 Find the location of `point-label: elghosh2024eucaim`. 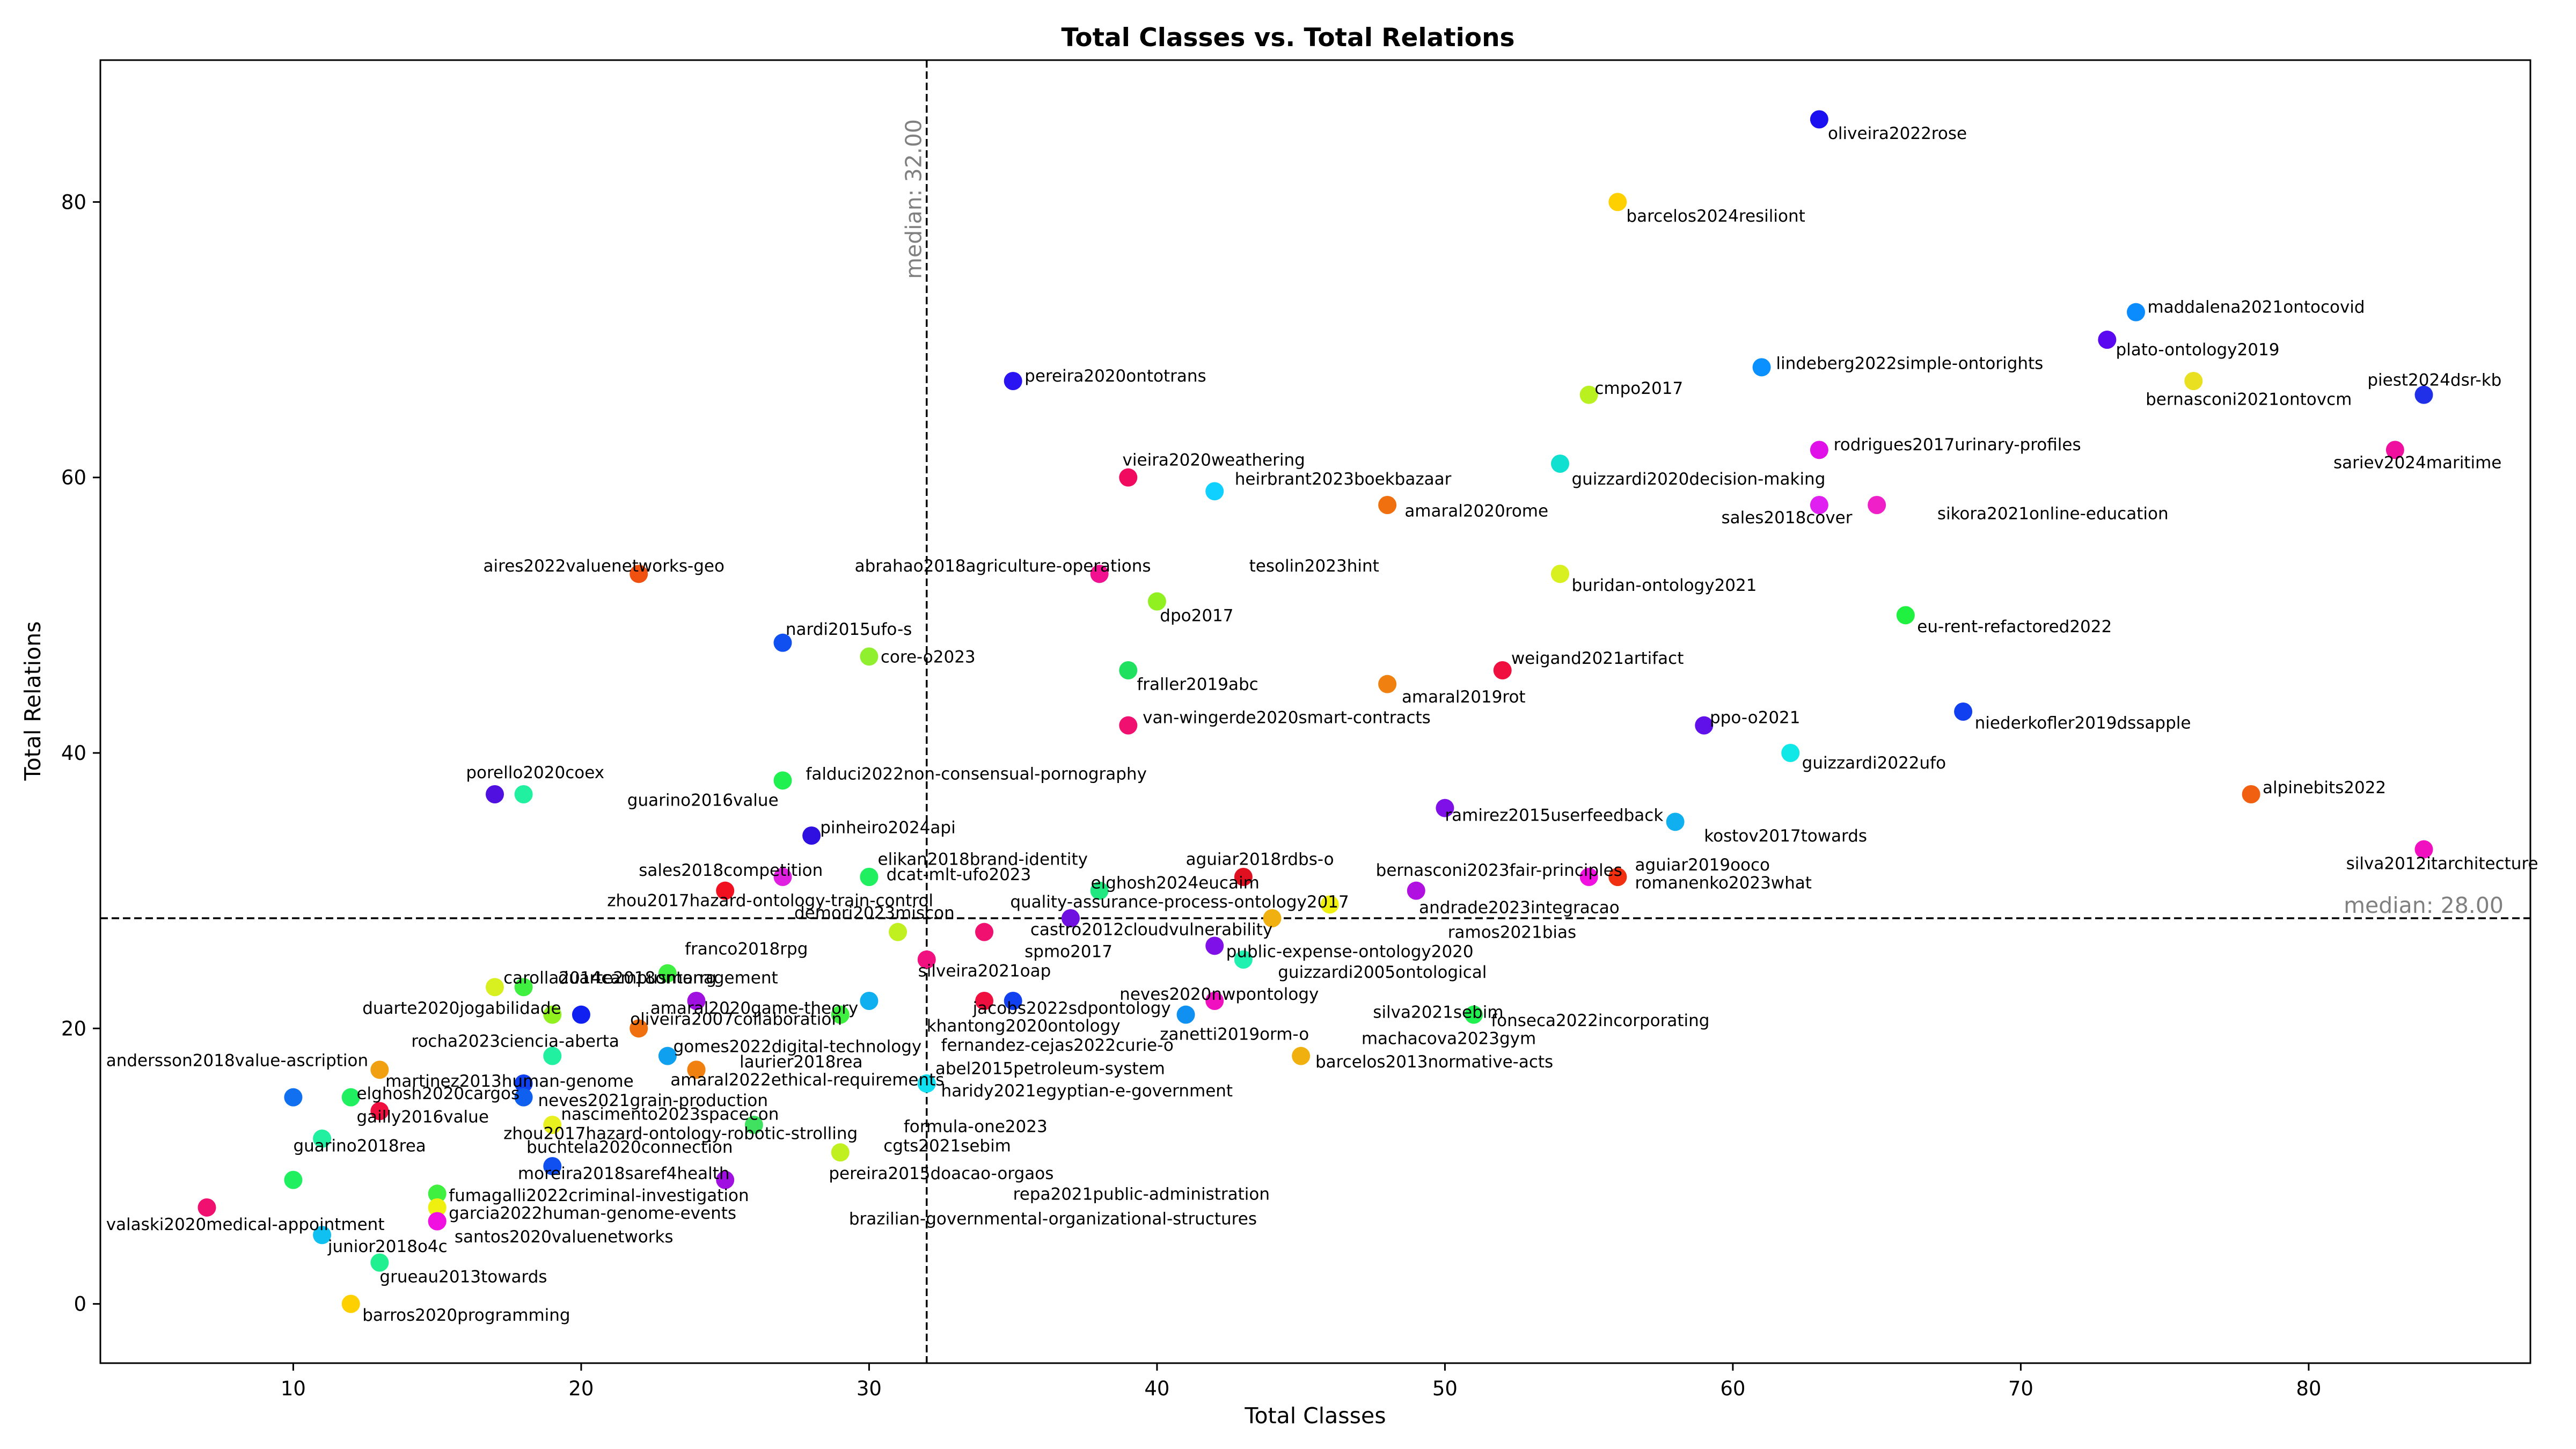

point-label: elghosh2024eucaim is located at coordinates (1175, 882).